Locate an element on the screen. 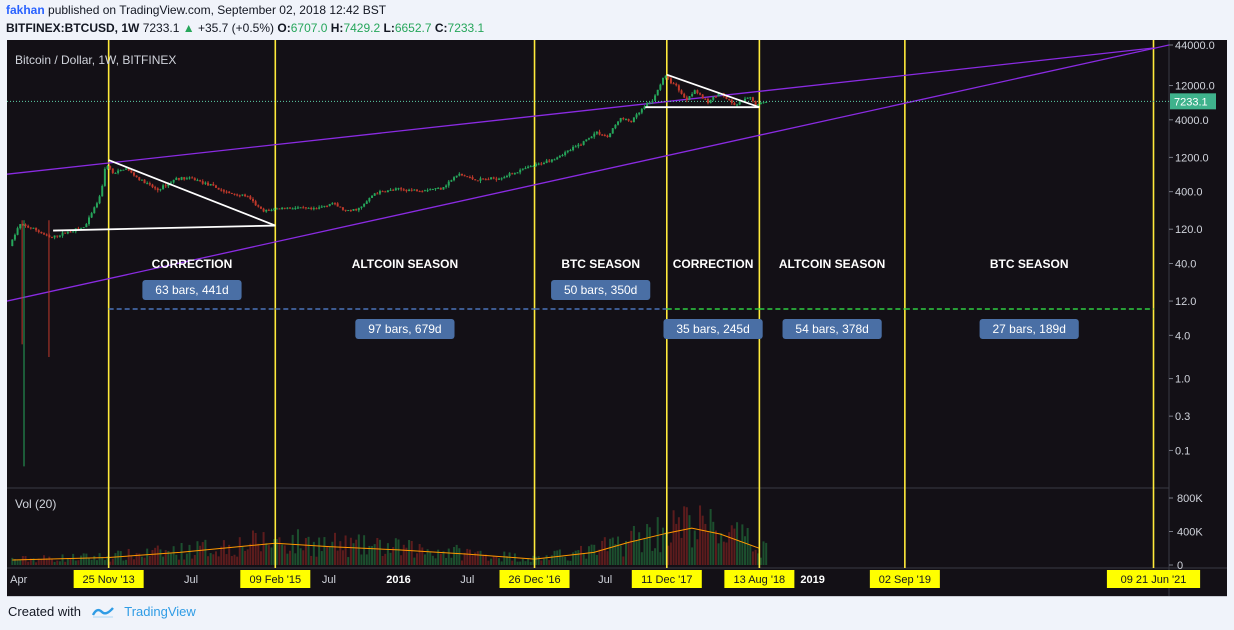  cycle-date-label: 13 Aug '18 is located at coordinates (760, 580).